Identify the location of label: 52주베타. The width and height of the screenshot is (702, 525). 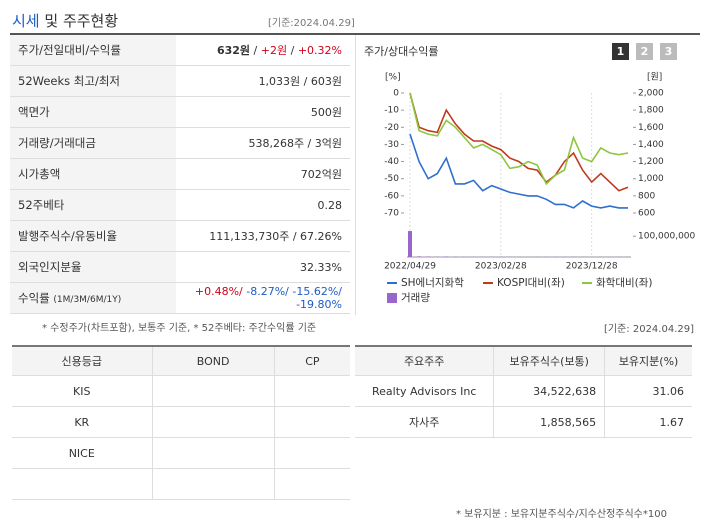
(93, 205).